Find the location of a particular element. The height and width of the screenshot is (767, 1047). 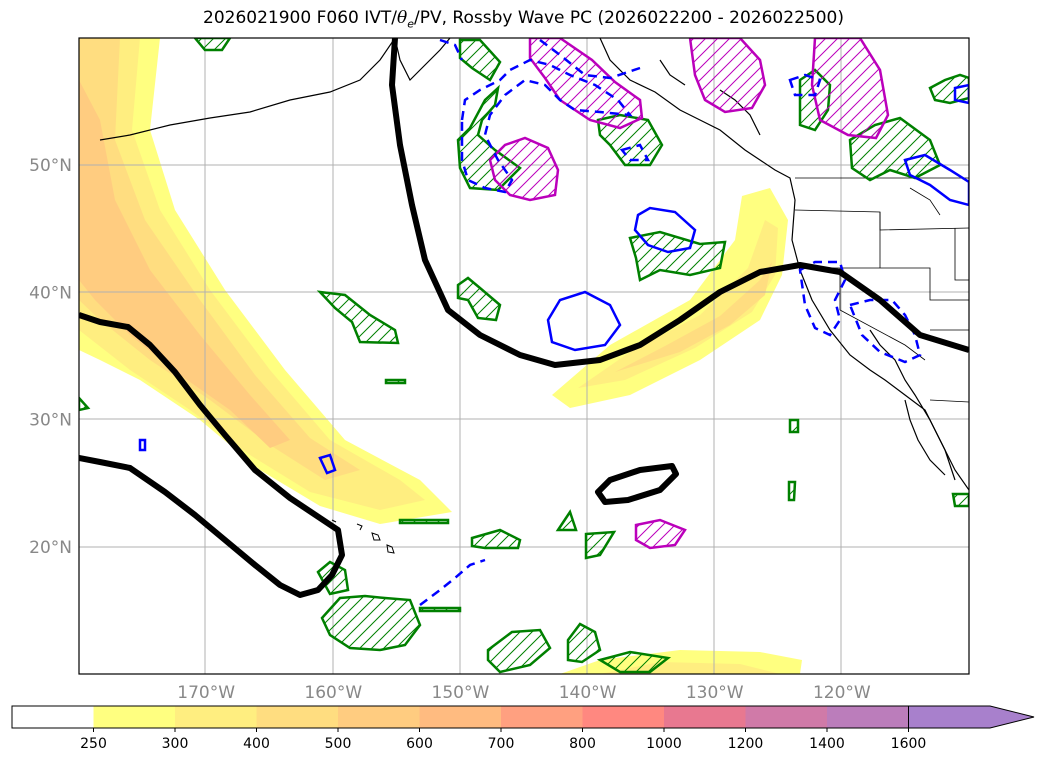

colorbar-tick-label: 250 is located at coordinates (93, 744).